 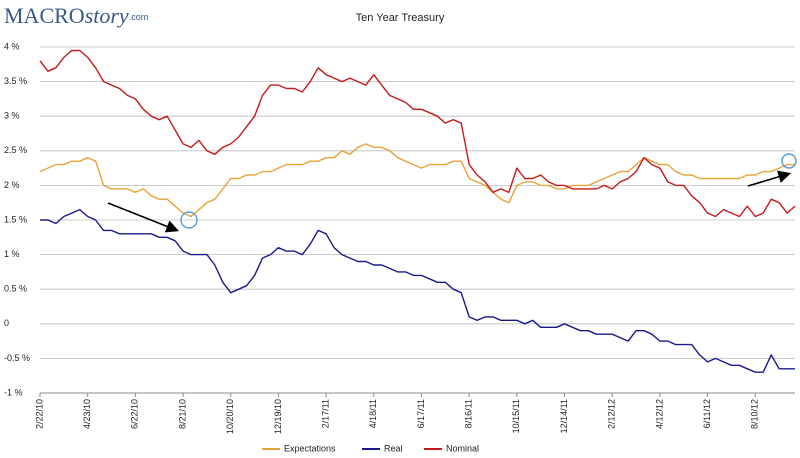 What do you see at coordinates (370, 448) in the screenshot?
I see `legend: Expectations Real Nominal` at bounding box center [370, 448].